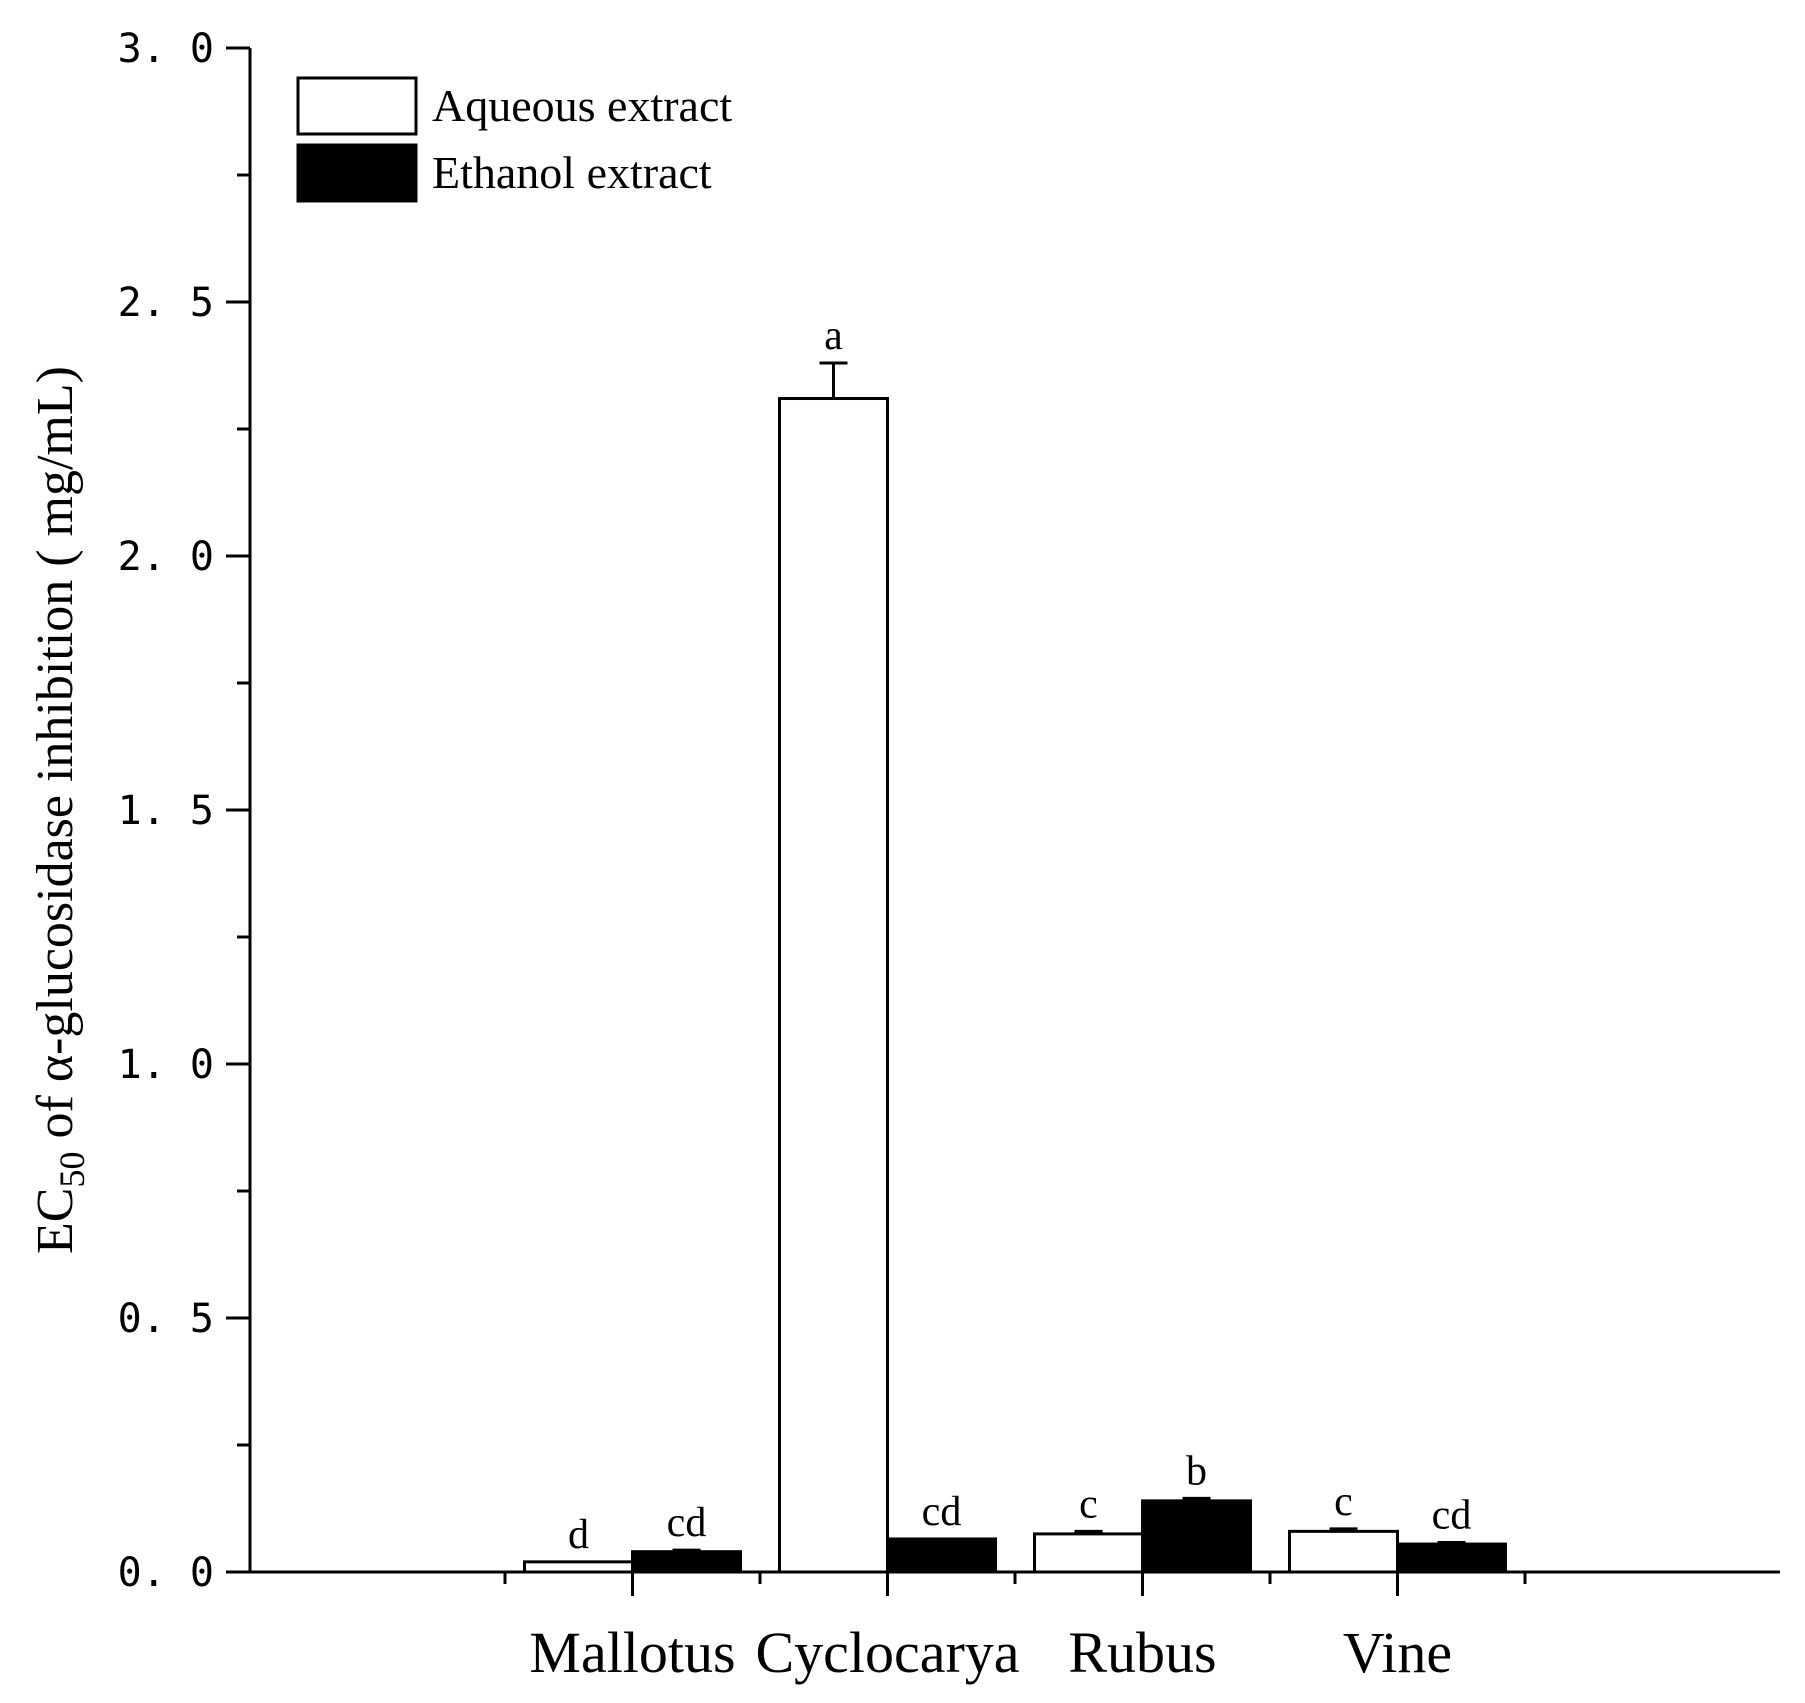  Describe the element at coordinates (582, 105) in the screenshot. I see `legend-label: Aqueous extract` at that location.